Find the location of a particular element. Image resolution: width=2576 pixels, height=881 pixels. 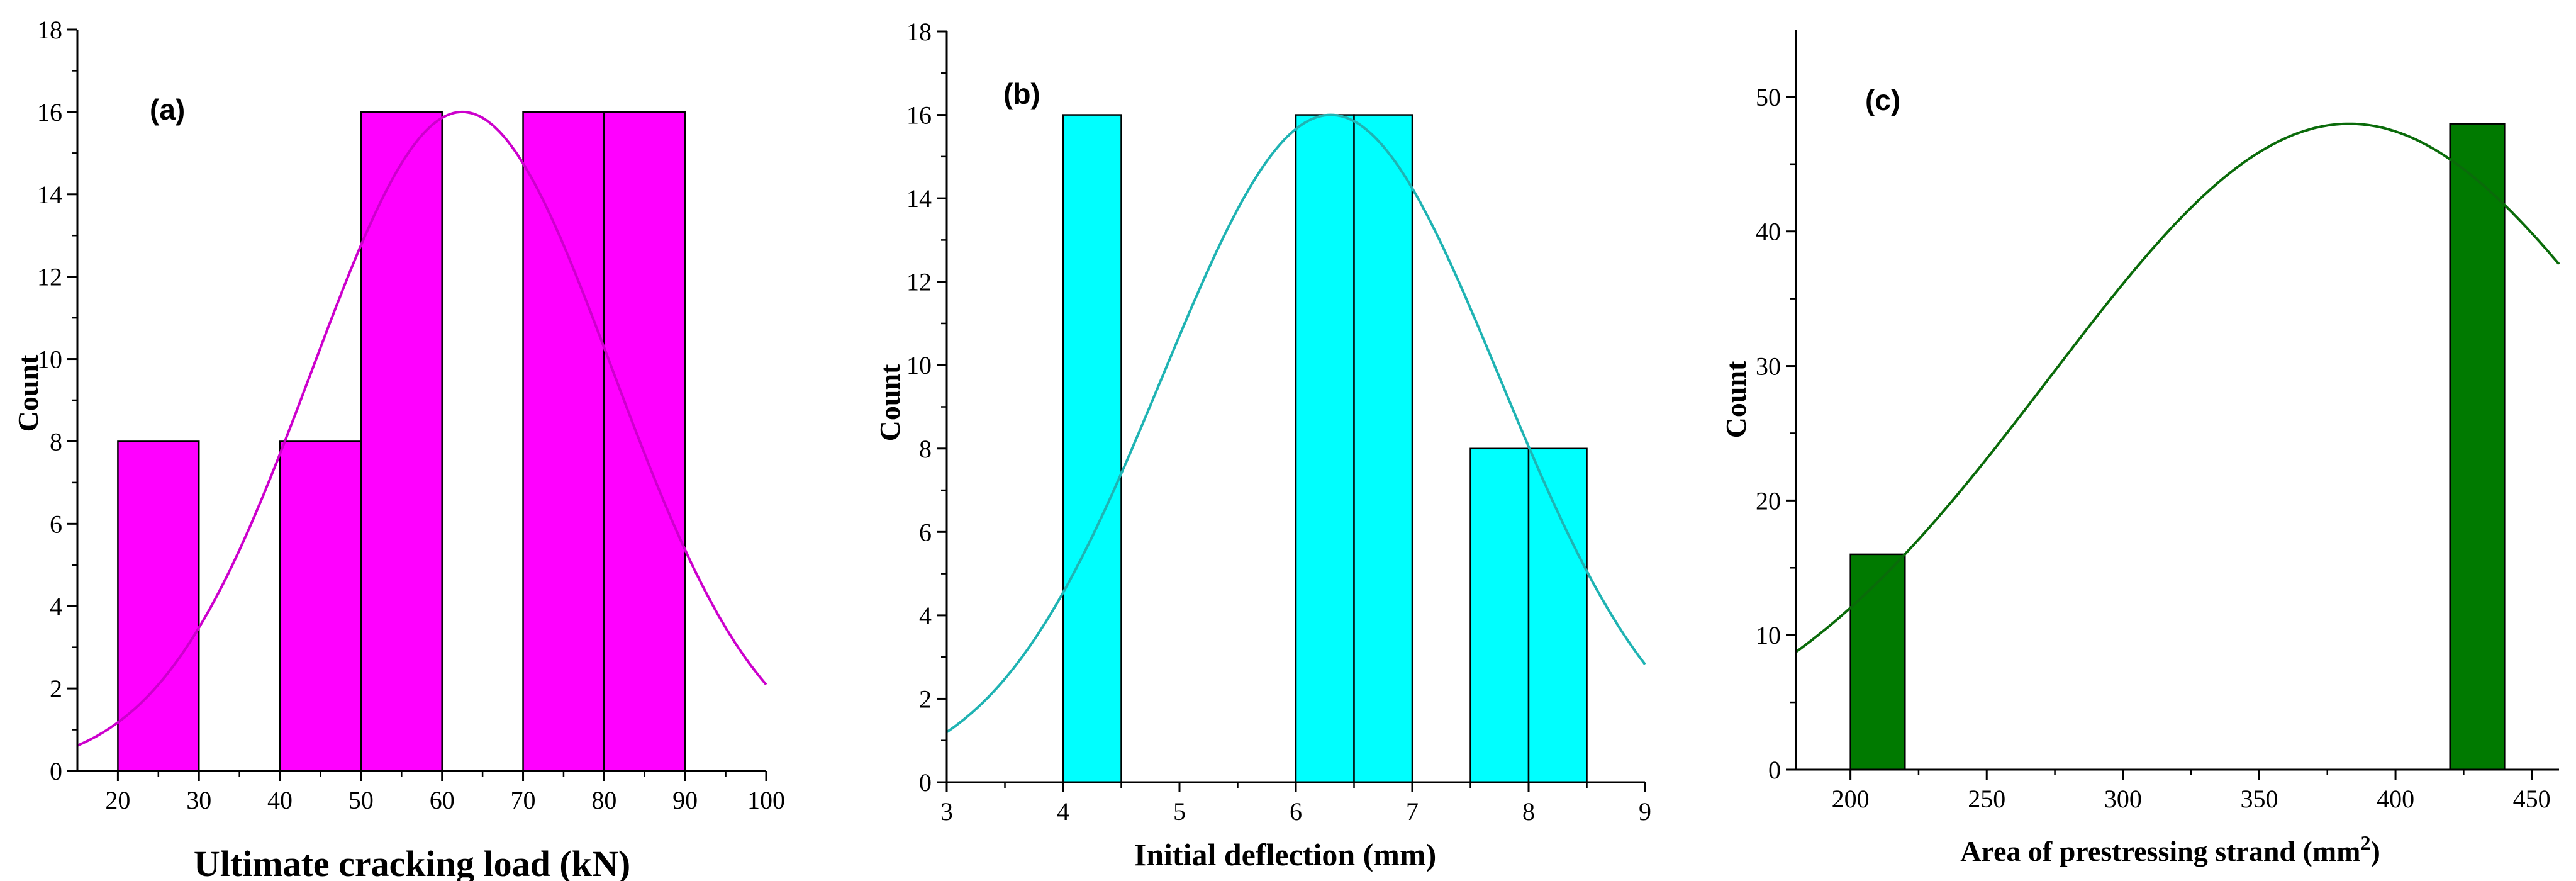

x-tick-label: 50 is located at coordinates (361, 800).